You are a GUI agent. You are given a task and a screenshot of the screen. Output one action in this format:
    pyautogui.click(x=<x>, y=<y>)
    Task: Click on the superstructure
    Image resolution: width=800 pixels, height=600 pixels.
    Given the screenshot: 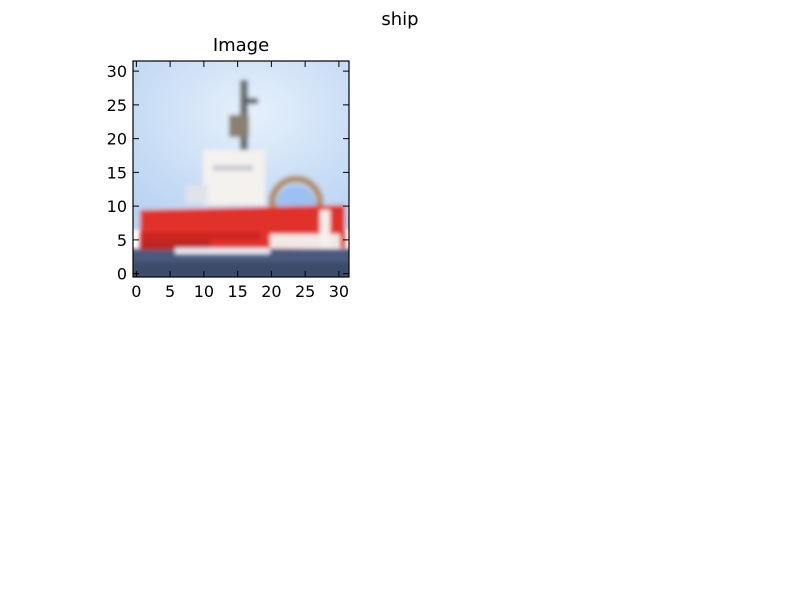 What is the action you would take?
    pyautogui.click(x=234, y=177)
    